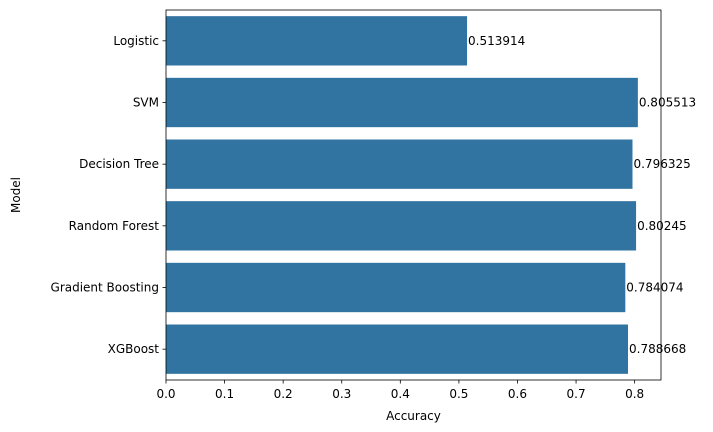  What do you see at coordinates (401, 226) in the screenshot?
I see `bar-random-forest` at bounding box center [401, 226].